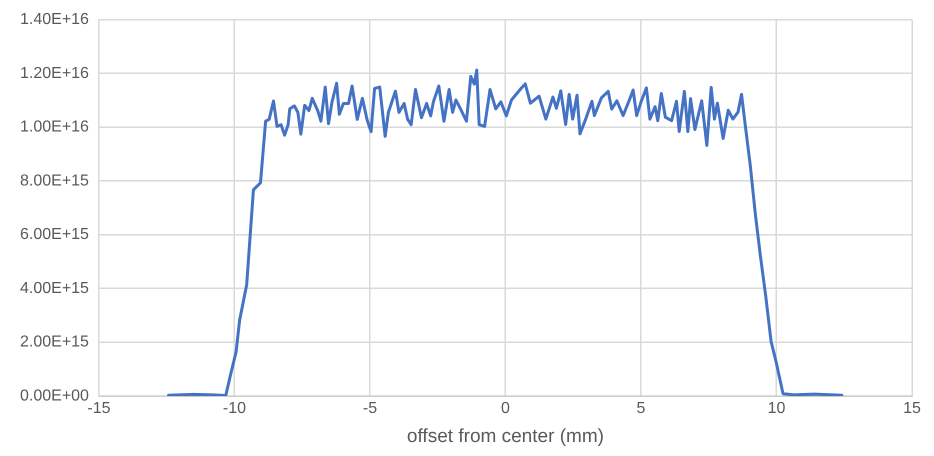 The width and height of the screenshot is (934, 456). What do you see at coordinates (55, 342) in the screenshot?
I see `y-tick-label: 2.00E+15` at bounding box center [55, 342].